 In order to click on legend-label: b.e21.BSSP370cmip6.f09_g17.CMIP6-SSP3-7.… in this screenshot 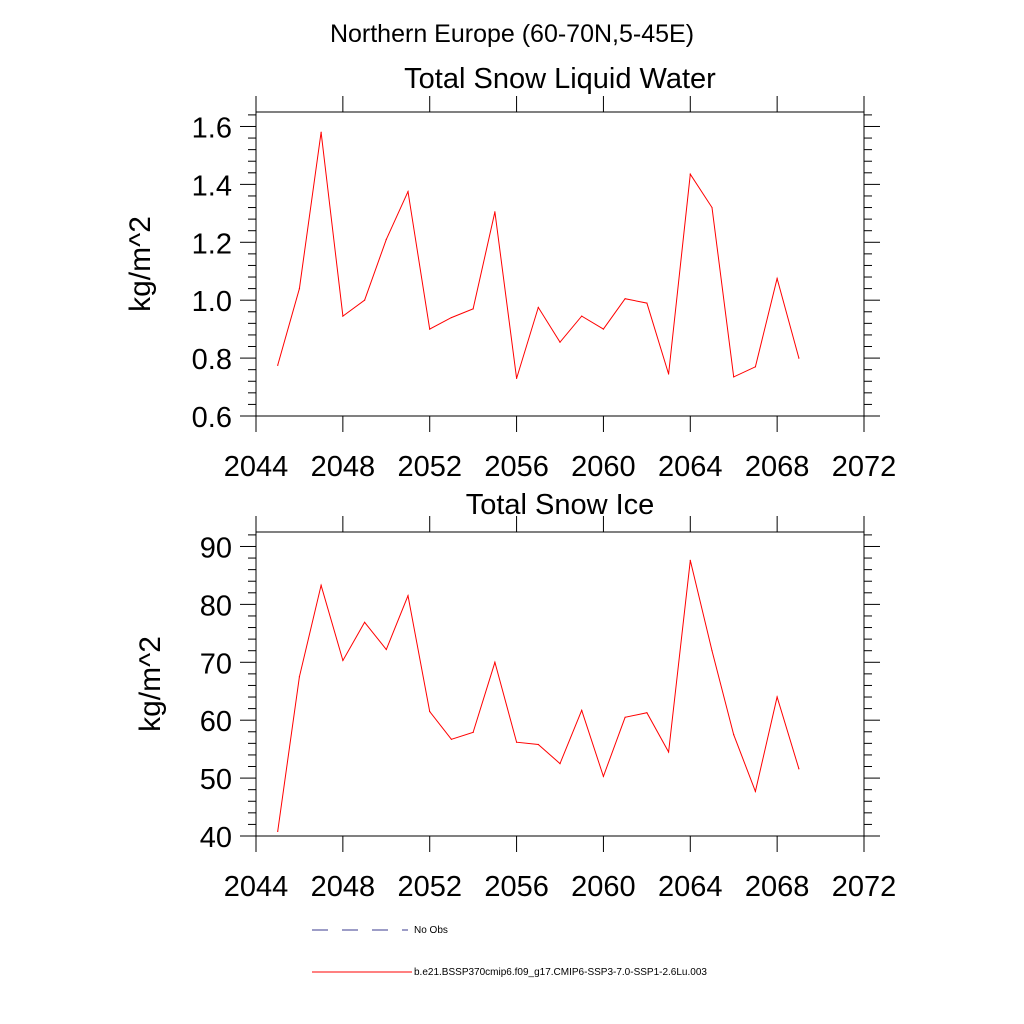, I will do `click(560, 972)`.